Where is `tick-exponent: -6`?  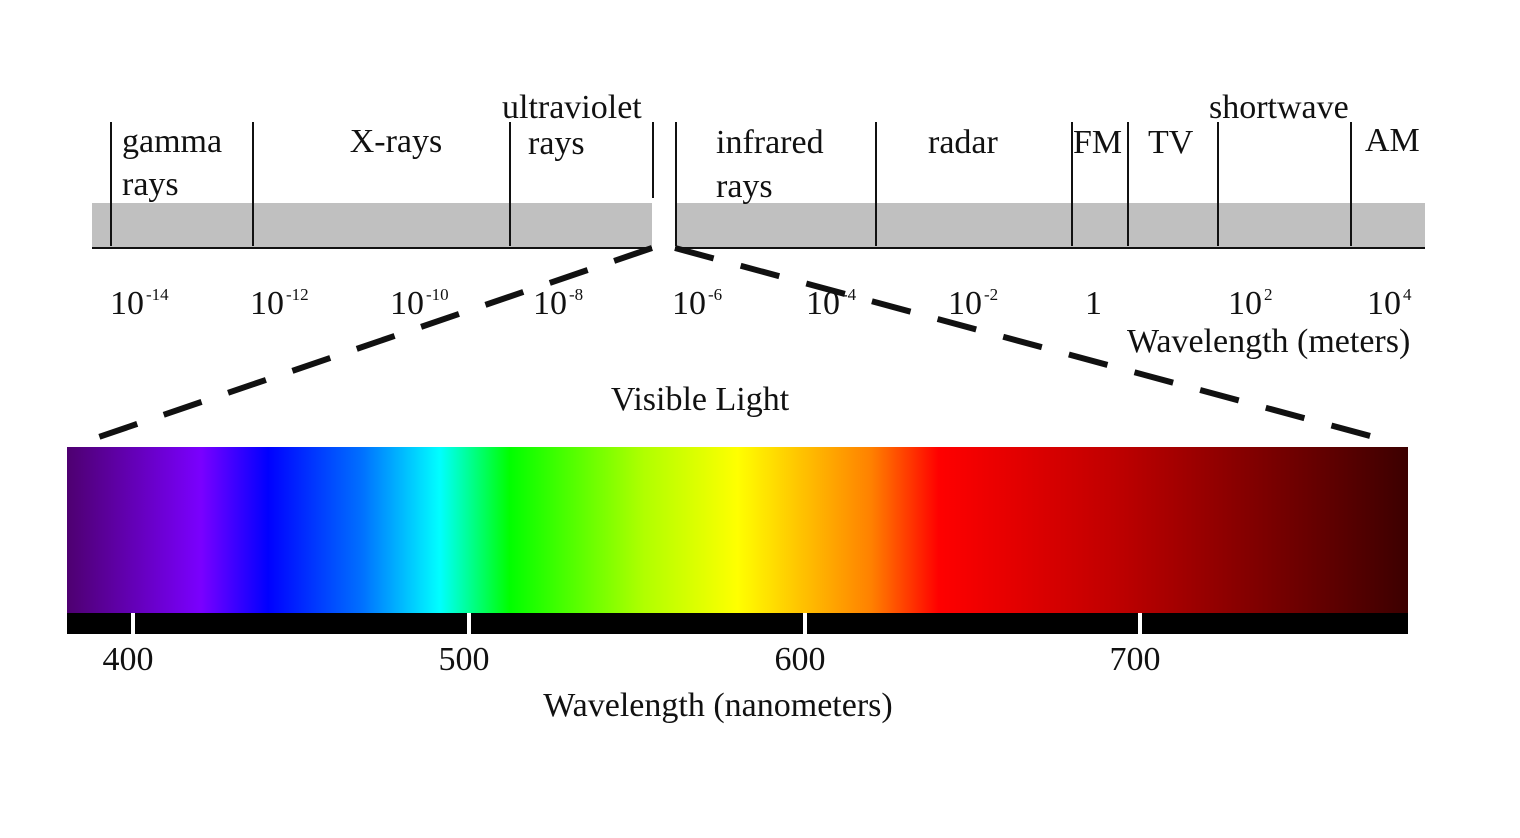 tick-exponent: -6 is located at coordinates (715, 294).